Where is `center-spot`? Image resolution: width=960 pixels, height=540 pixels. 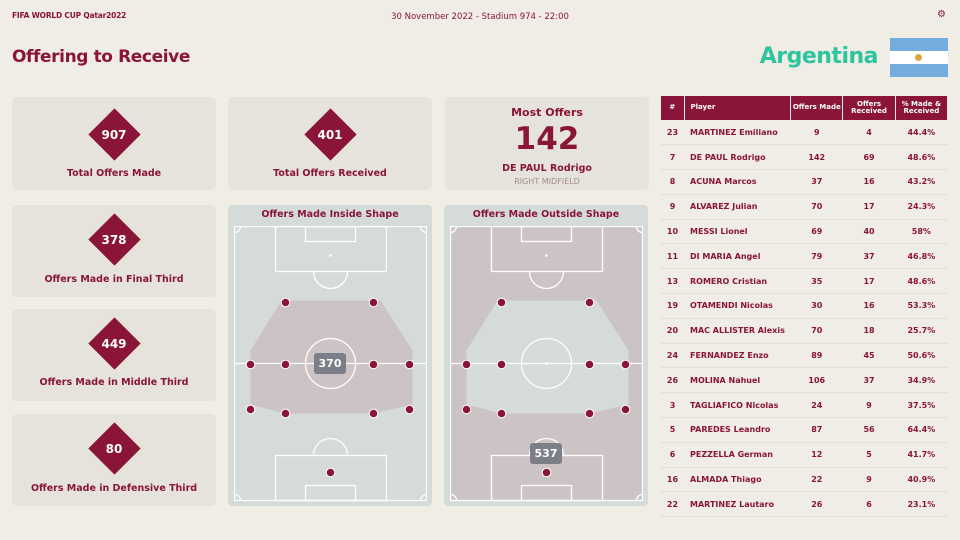 center-spot is located at coordinates (546, 363).